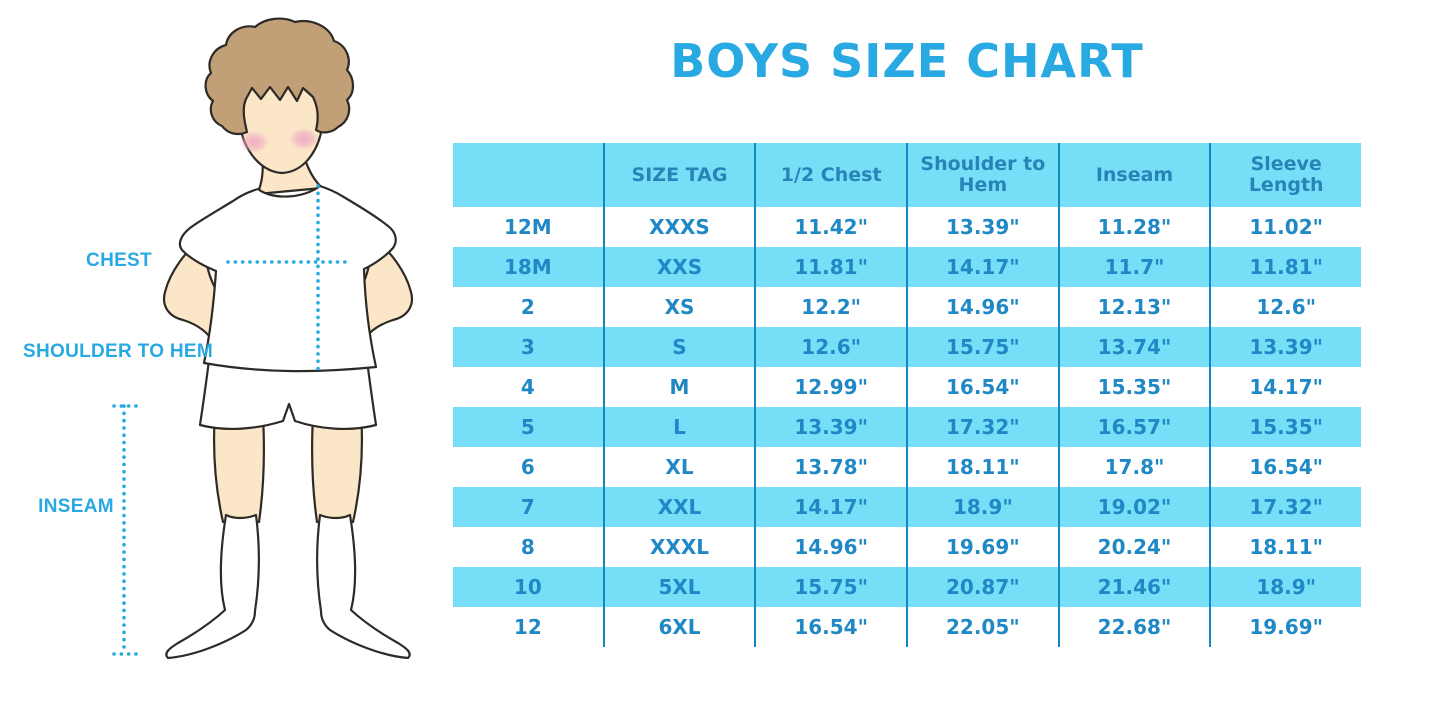 The height and width of the screenshot is (723, 1445). I want to click on column-header: Shoulder to Hem, so click(982, 175).